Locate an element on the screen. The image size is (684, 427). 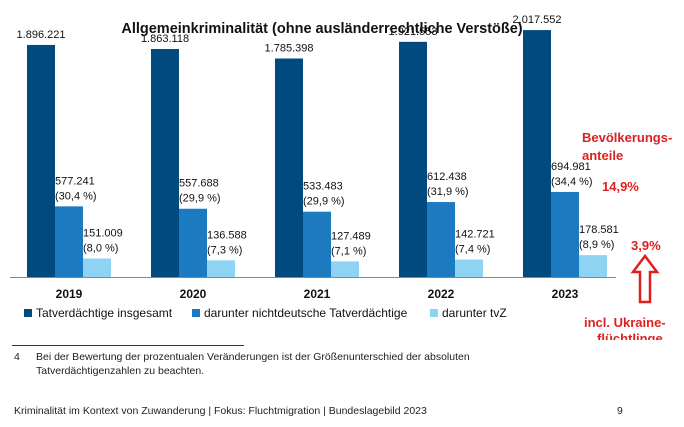
category-label-2021: 2021 is located at coordinates (317, 294).